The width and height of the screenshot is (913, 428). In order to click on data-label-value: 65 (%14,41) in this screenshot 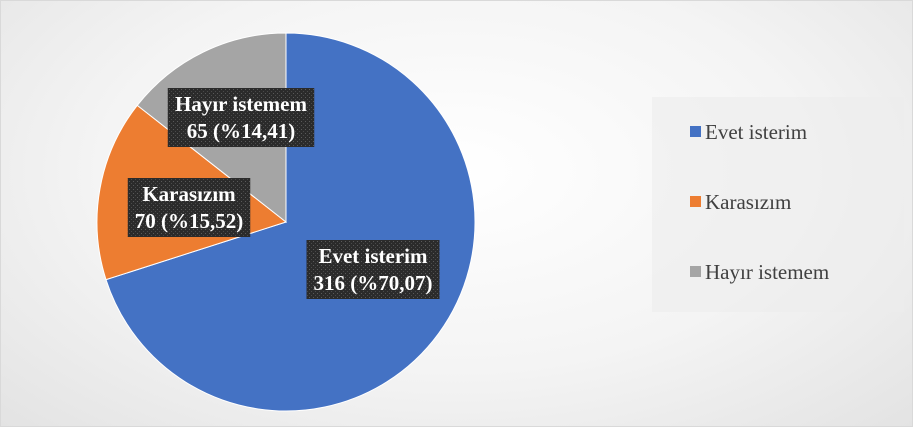, I will do `click(241, 131)`.